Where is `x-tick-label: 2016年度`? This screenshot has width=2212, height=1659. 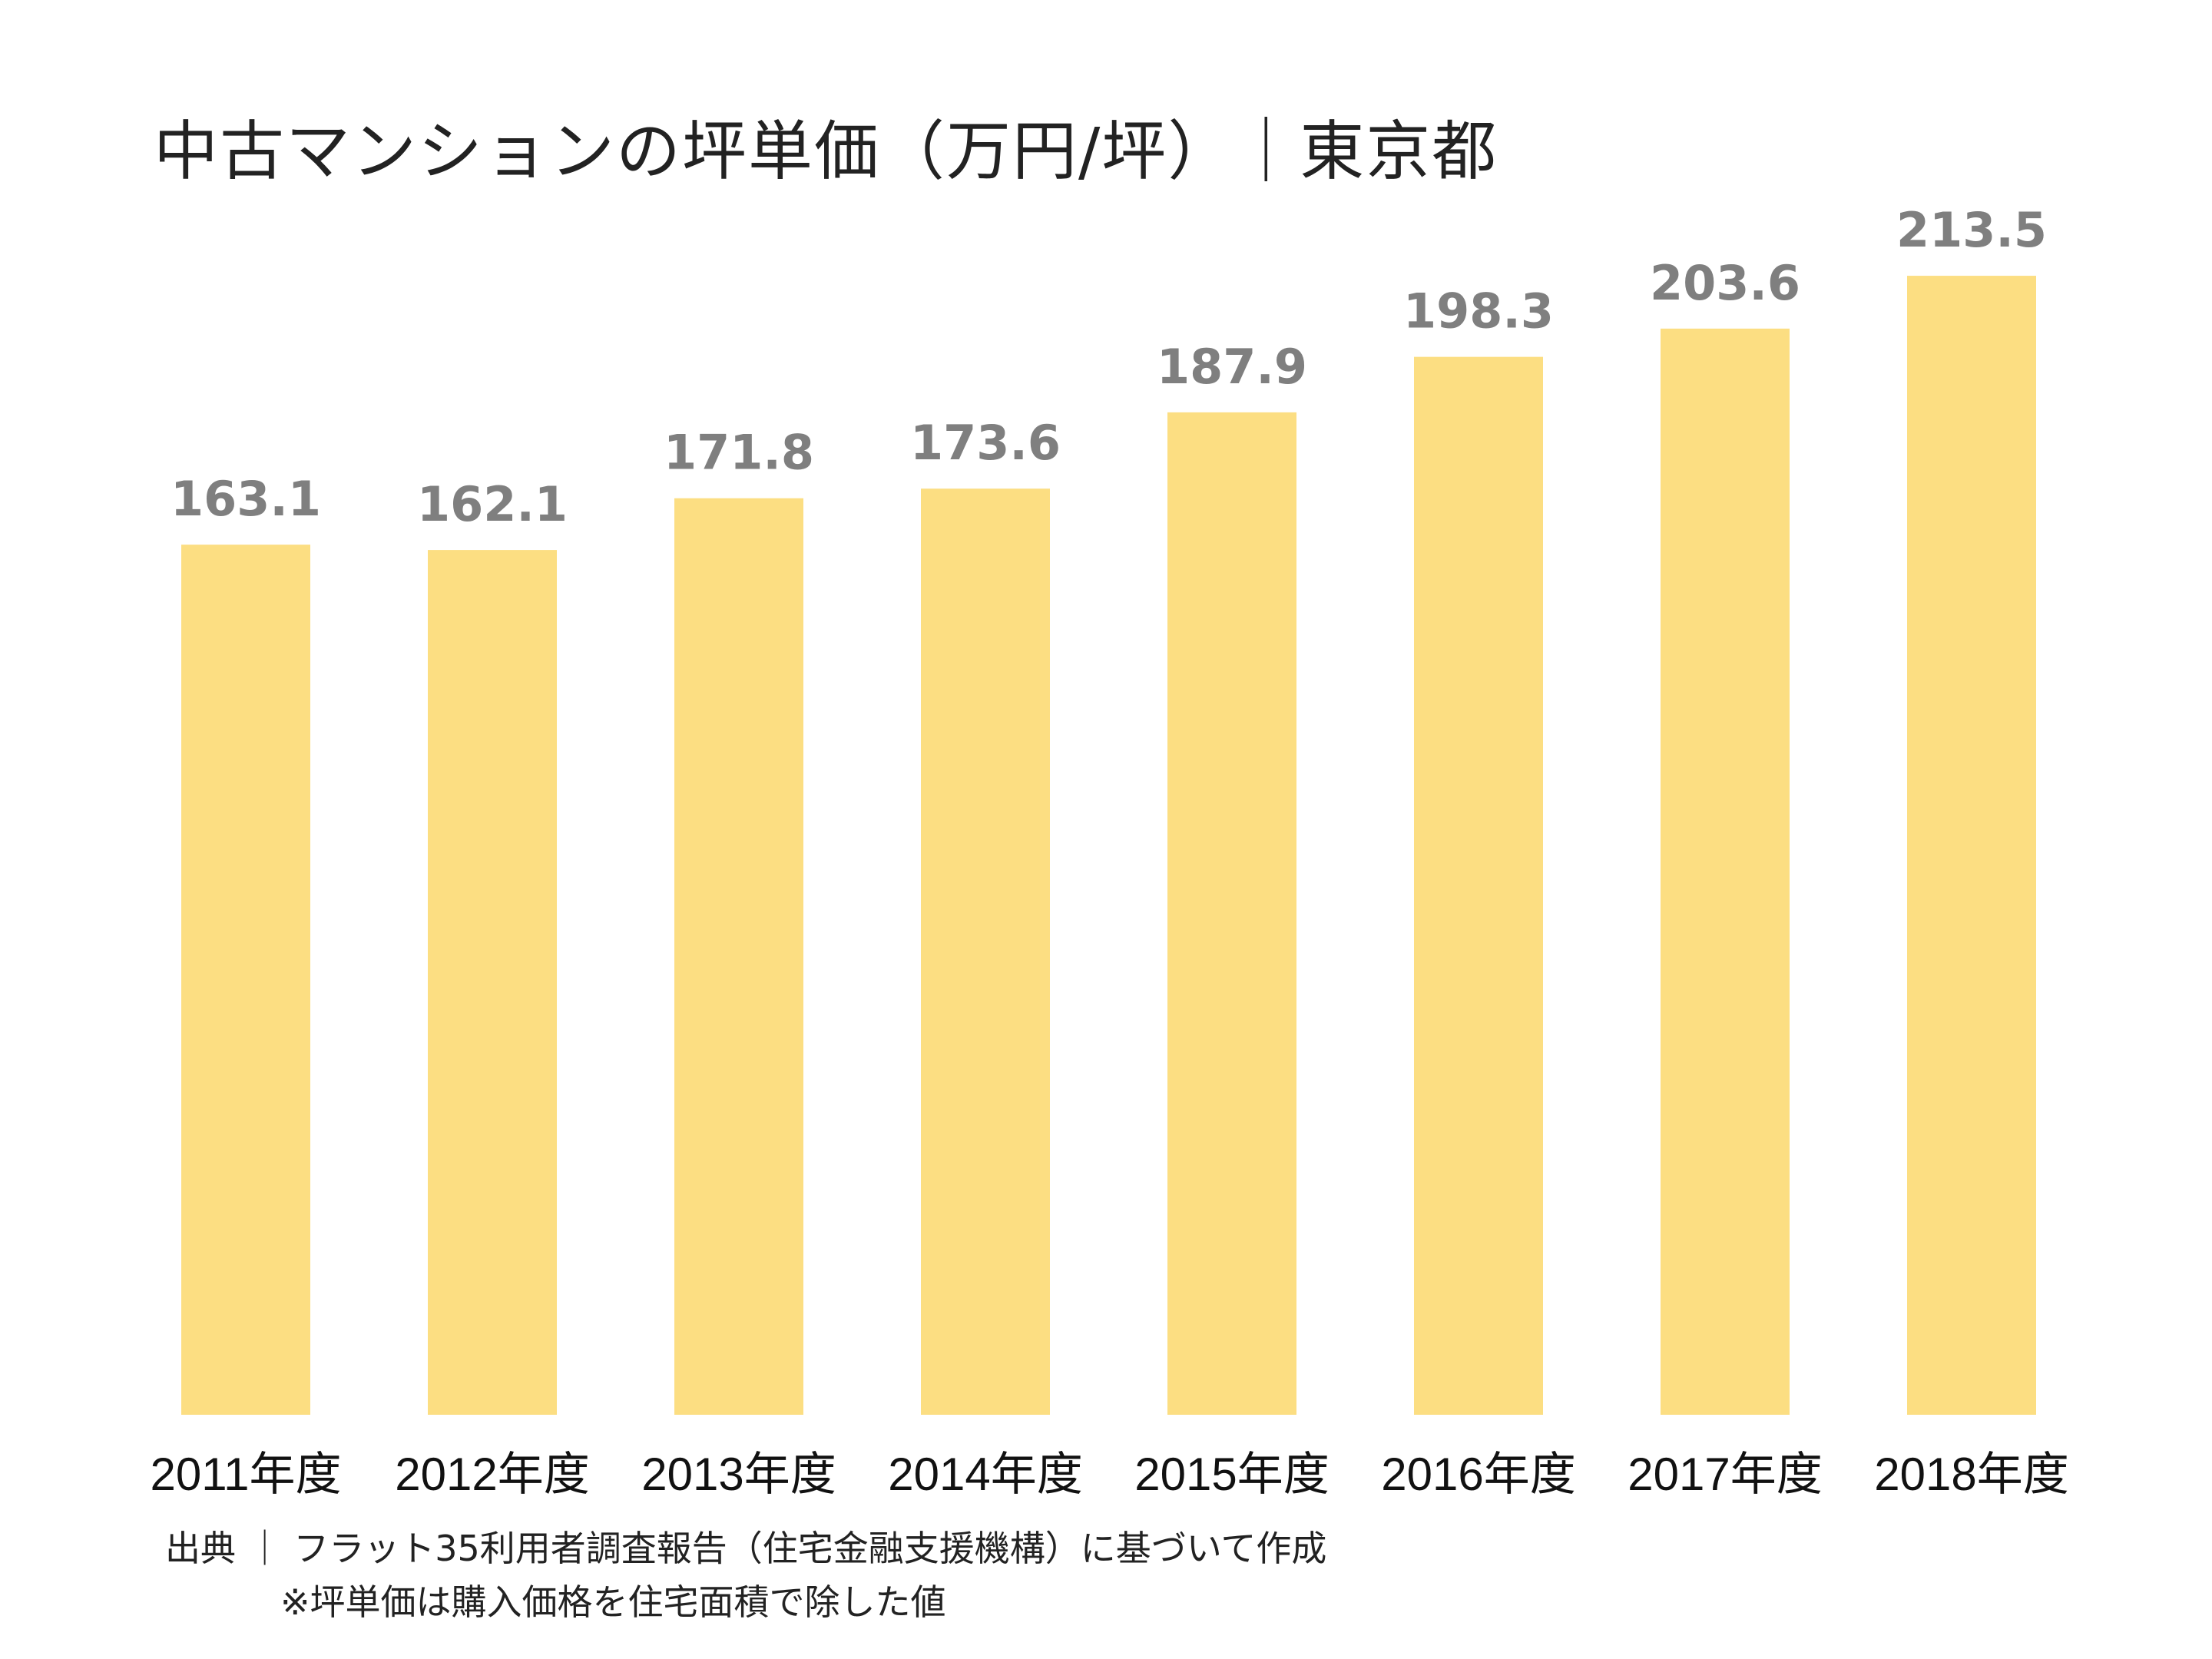
x-tick-label: 2016年度 is located at coordinates (1478, 1474).